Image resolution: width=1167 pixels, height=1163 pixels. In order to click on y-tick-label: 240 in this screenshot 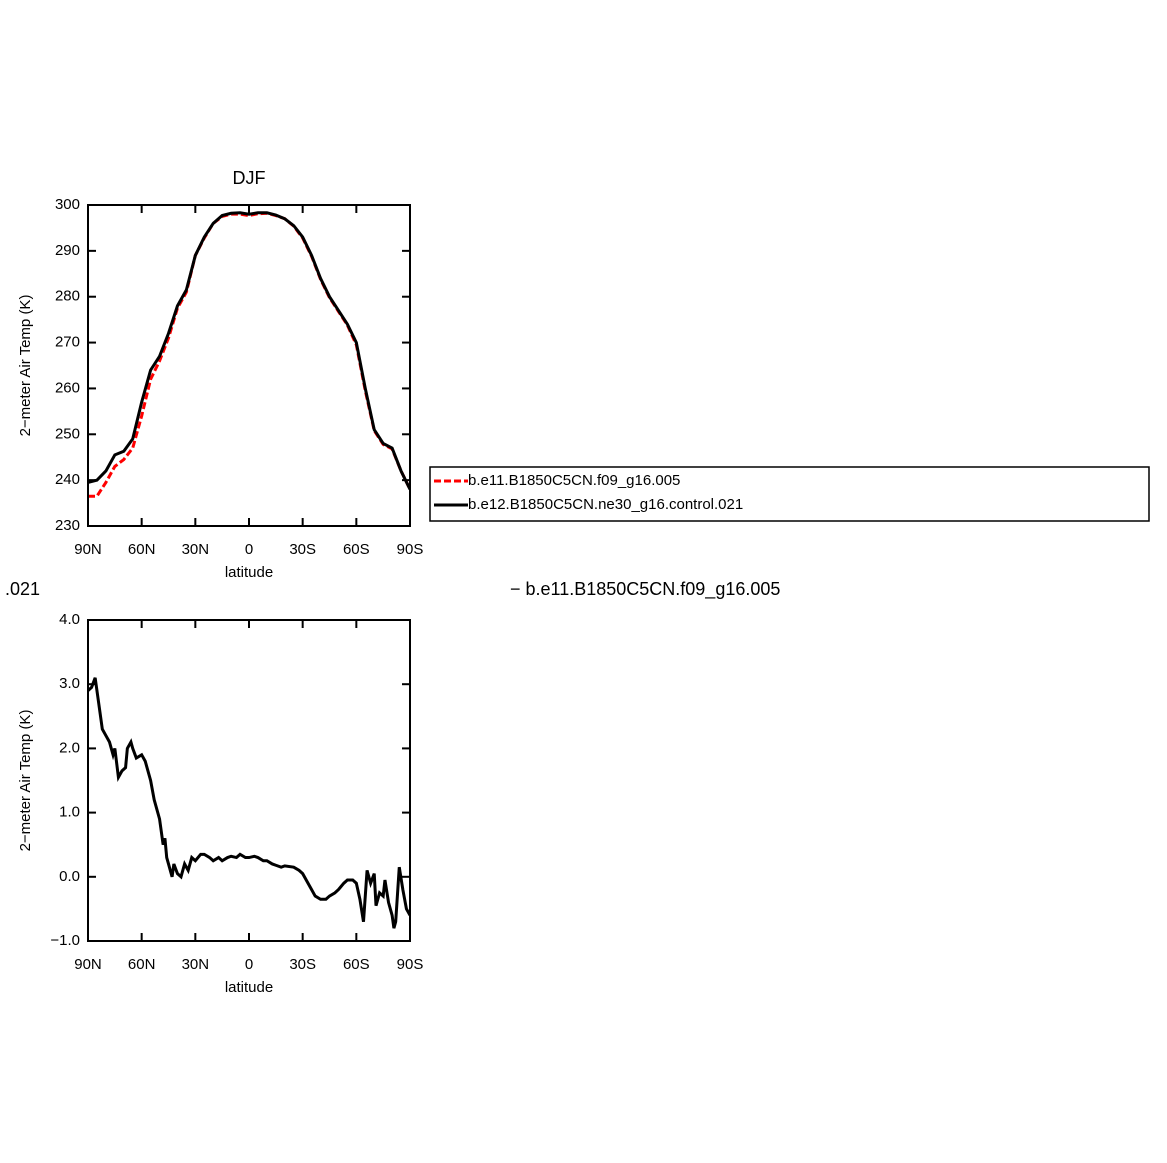, I will do `click(67, 479)`.